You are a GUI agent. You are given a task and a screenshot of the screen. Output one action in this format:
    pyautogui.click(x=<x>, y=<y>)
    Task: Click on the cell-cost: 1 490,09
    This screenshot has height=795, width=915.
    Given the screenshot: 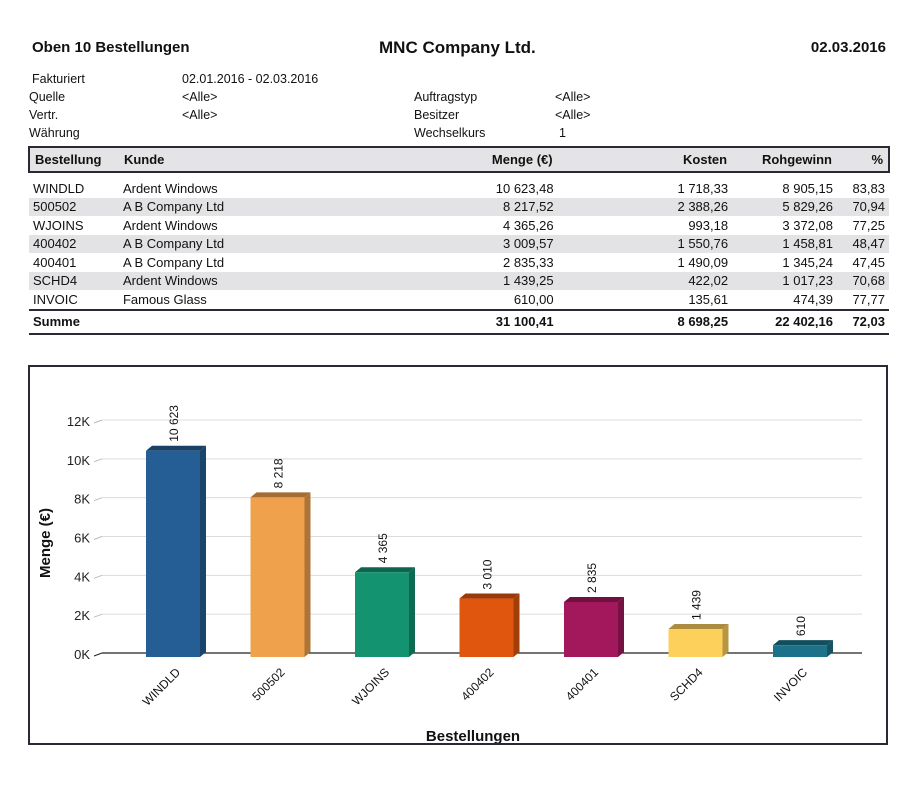 What is the action you would take?
    pyautogui.click(x=703, y=262)
    